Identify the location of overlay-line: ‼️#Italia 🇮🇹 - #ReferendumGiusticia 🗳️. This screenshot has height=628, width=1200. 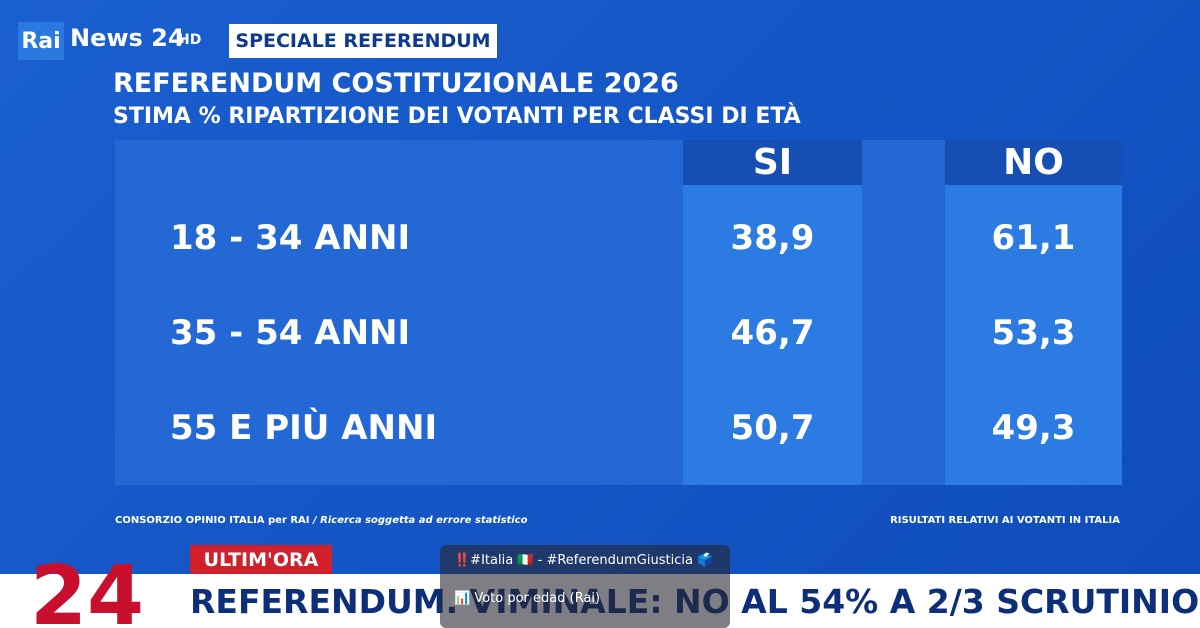
(584, 560).